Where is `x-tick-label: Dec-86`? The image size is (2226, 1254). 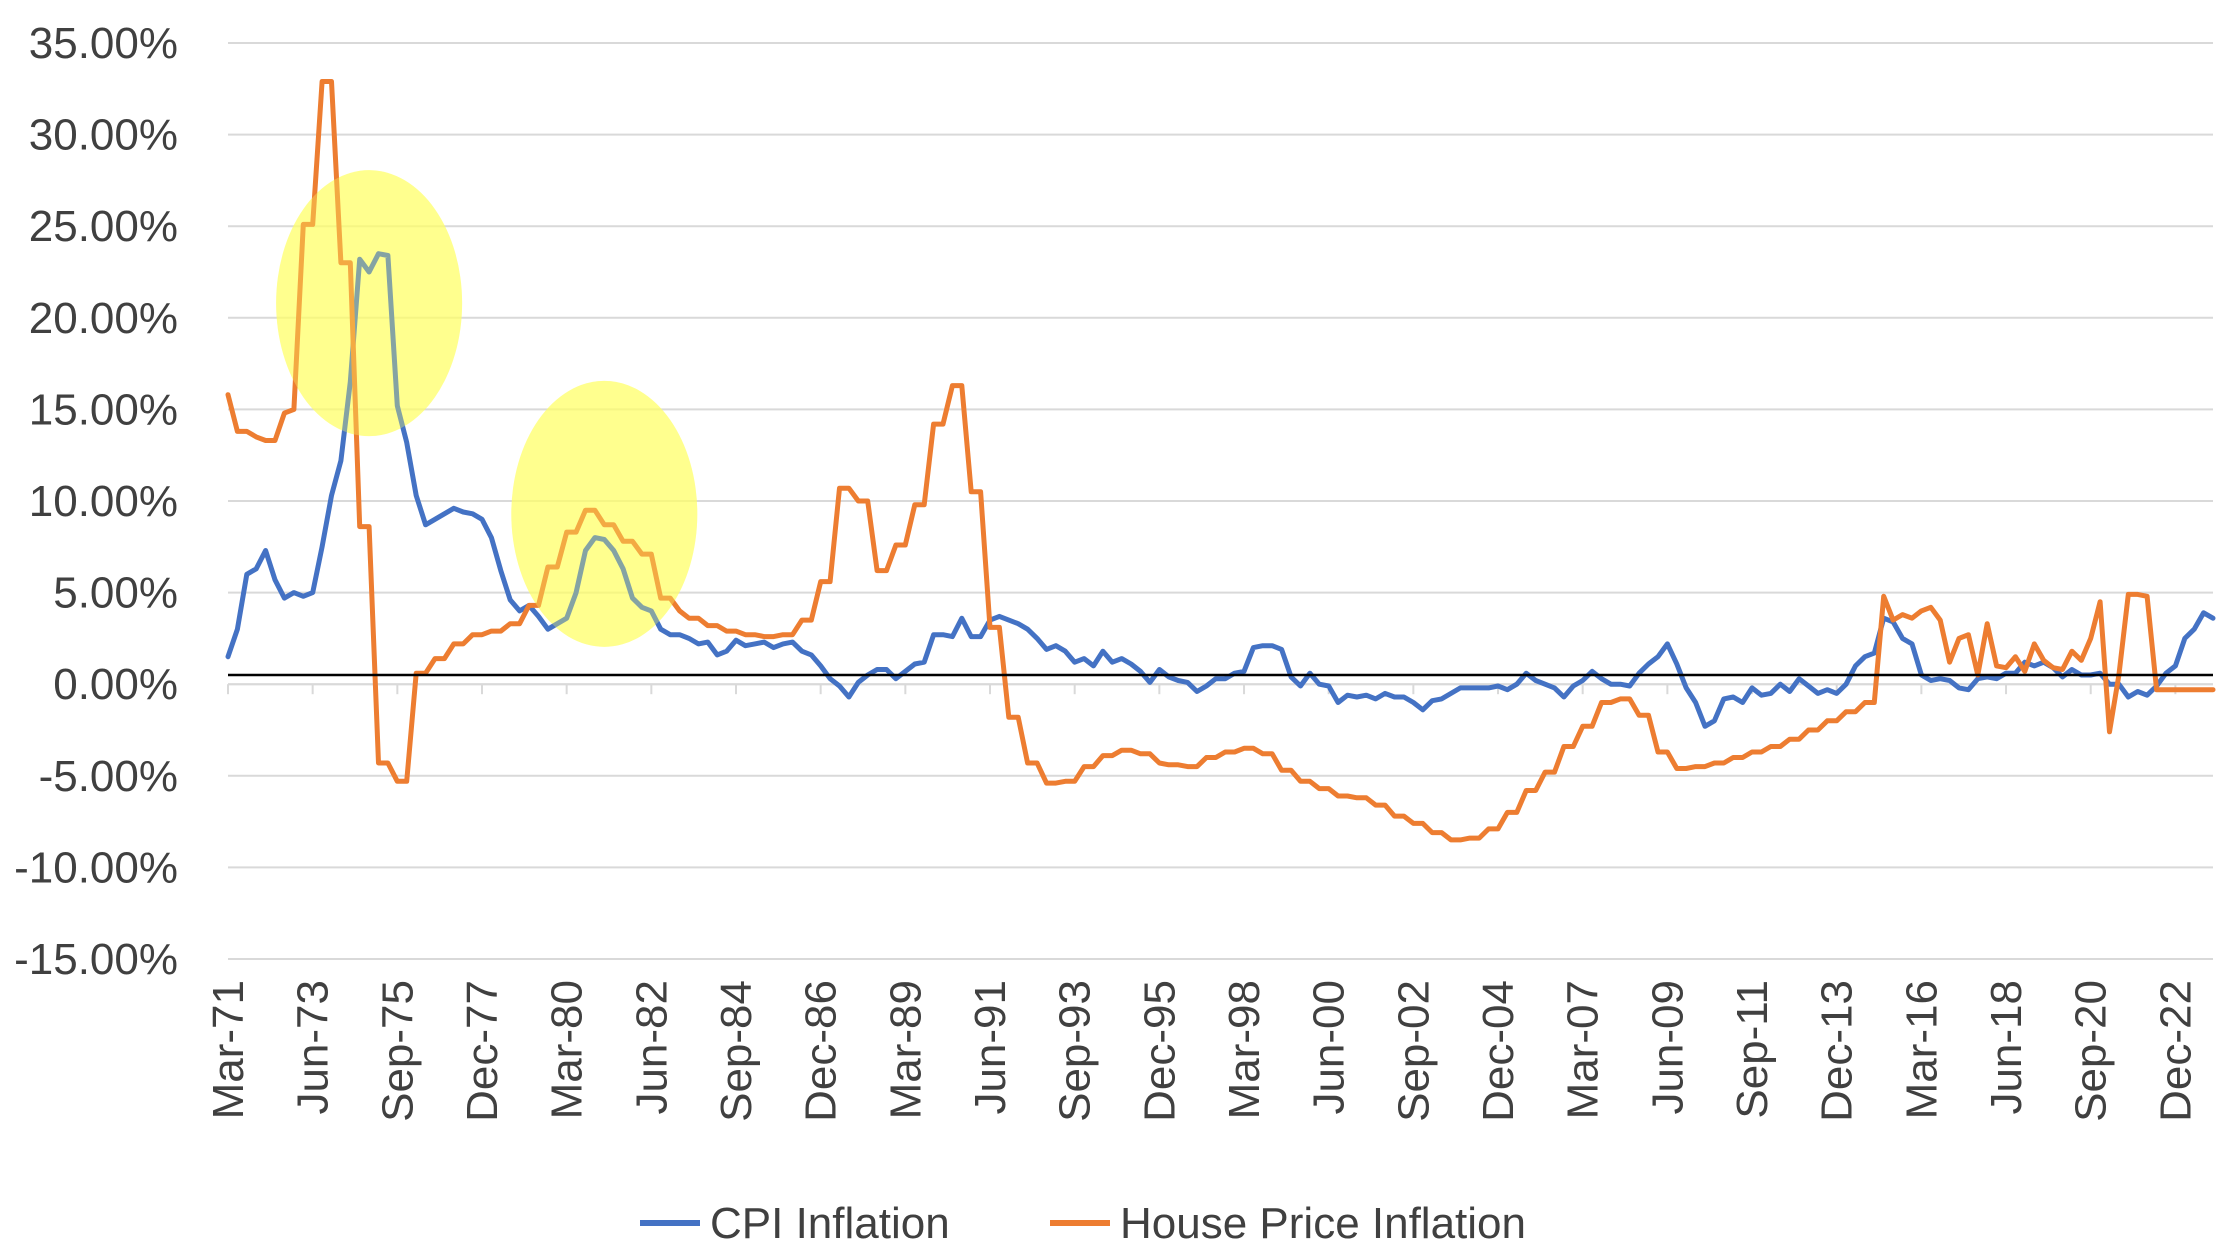
x-tick-label: Dec-86 is located at coordinates (821, 1051).